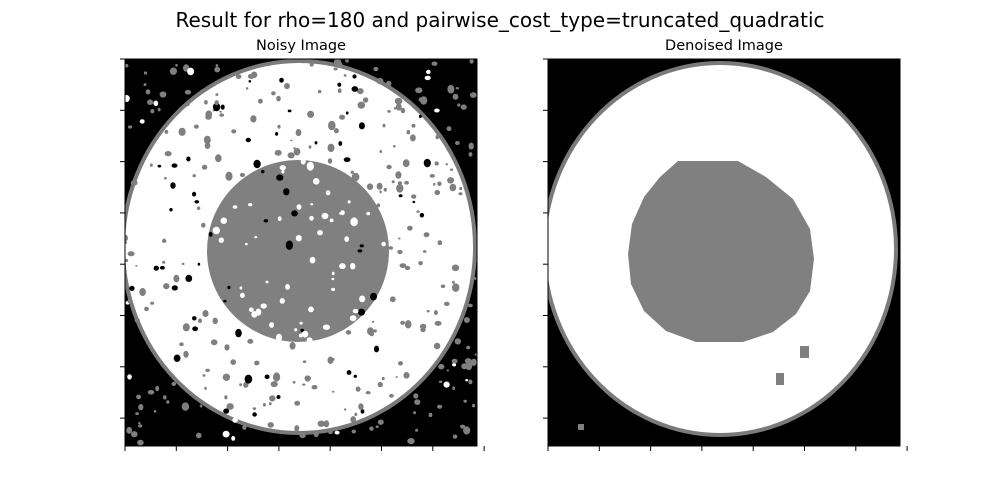 The height and width of the screenshot is (500, 1000). I want to click on noisy-center-disc, so click(298, 251).